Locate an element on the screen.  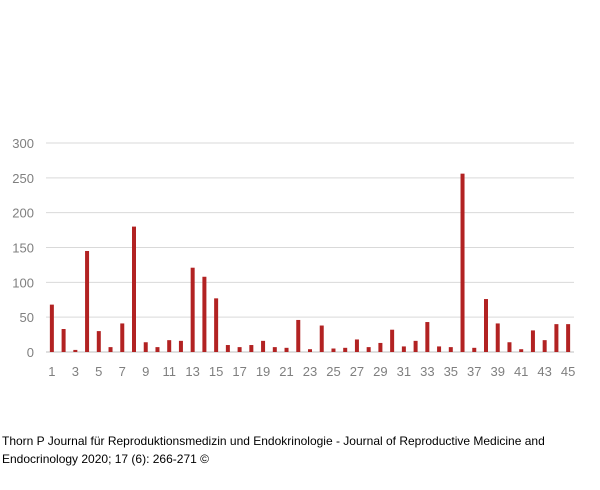
y-tick-label: 100 is located at coordinates (23, 282).